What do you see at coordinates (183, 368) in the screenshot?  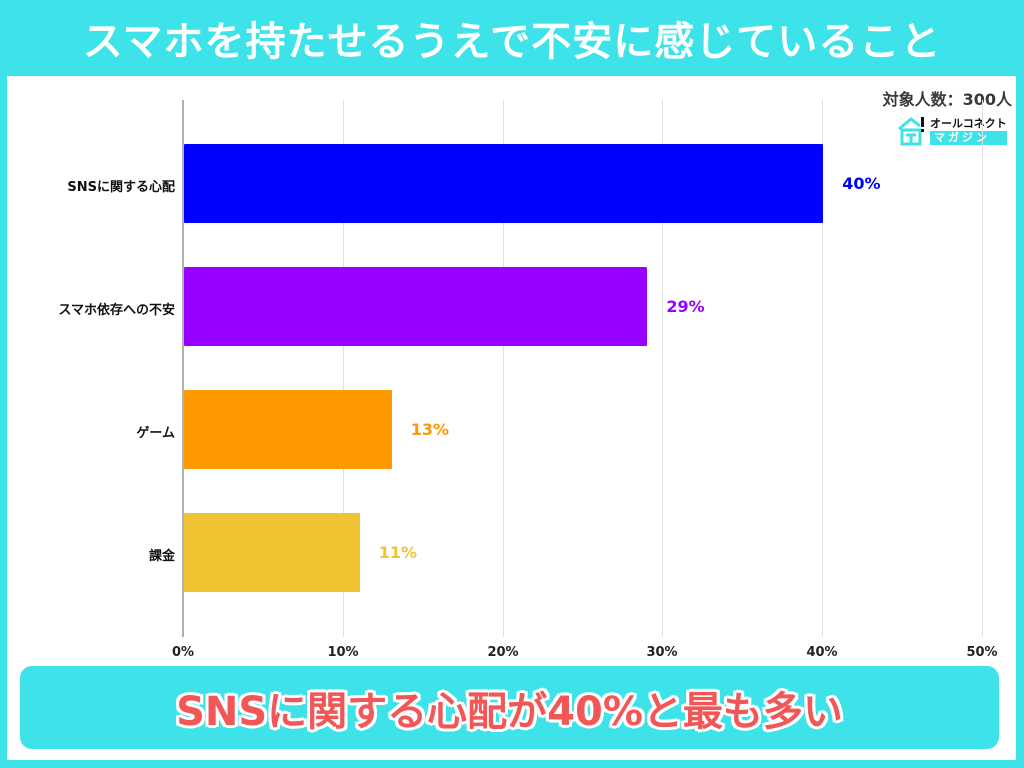 I see `y-axis-line` at bounding box center [183, 368].